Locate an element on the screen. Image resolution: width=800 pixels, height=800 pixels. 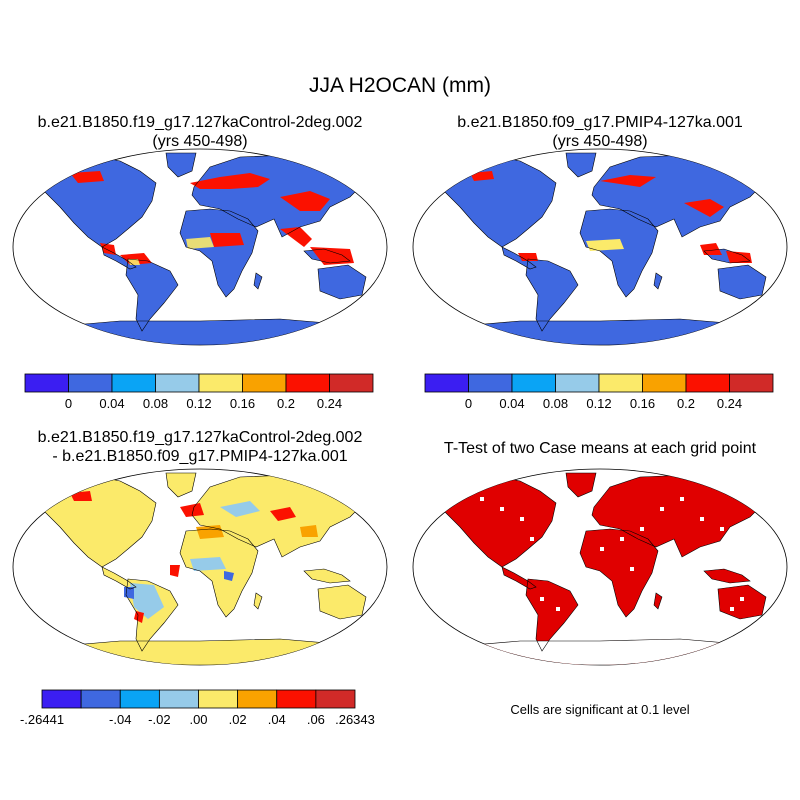
non-significant-cells is located at coordinates (612, 554).